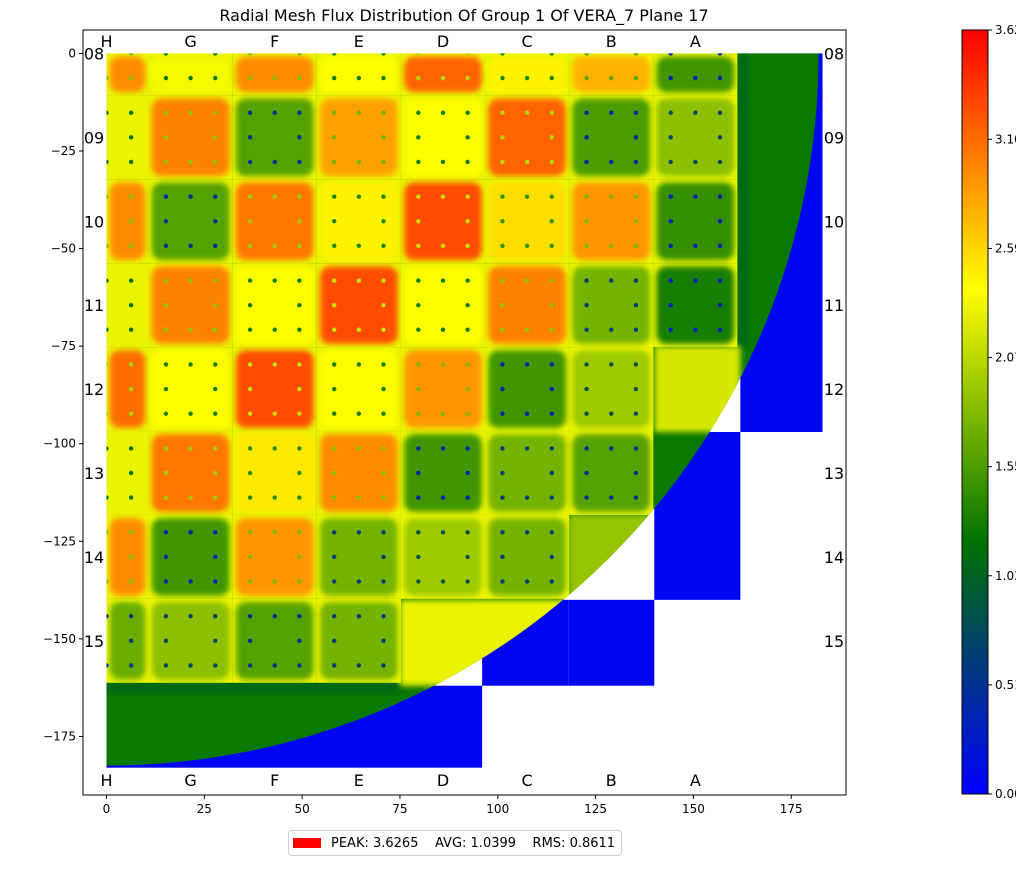 The height and width of the screenshot is (870, 1016). I want to click on column-label-bottom: H, so click(106, 780).